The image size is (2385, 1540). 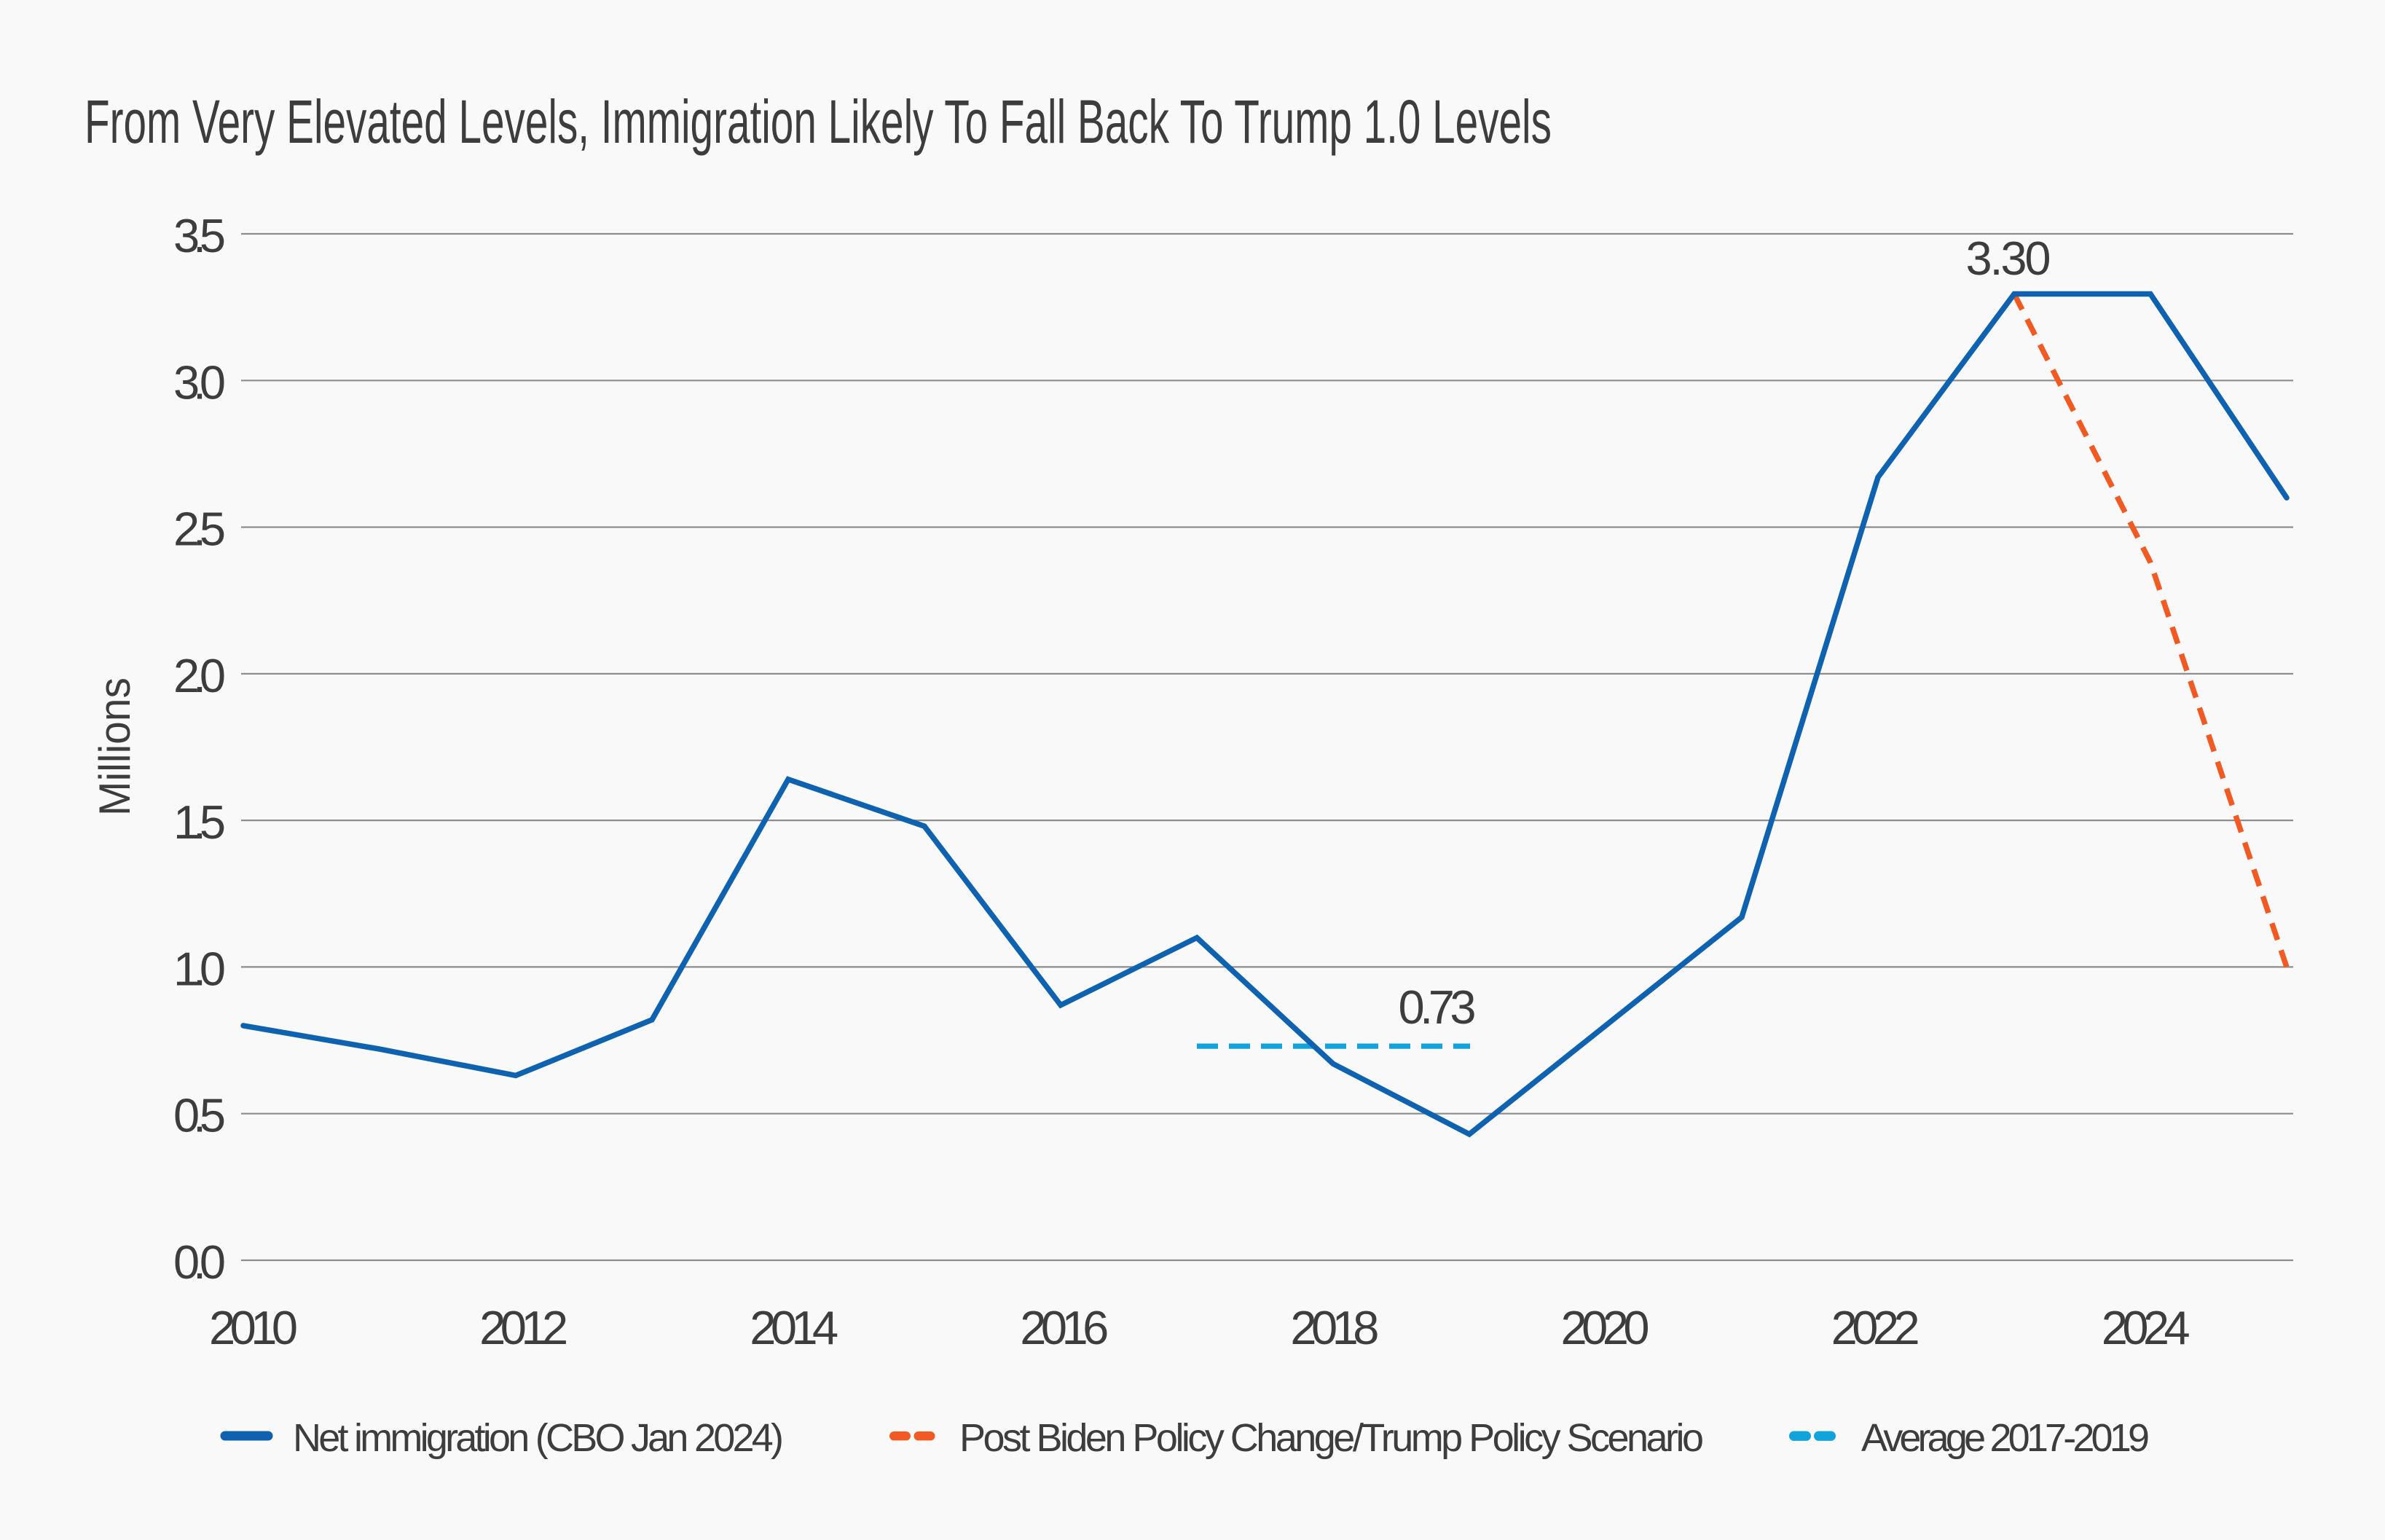 What do you see at coordinates (1606, 1327) in the screenshot?
I see `svg-text: 2020` at bounding box center [1606, 1327].